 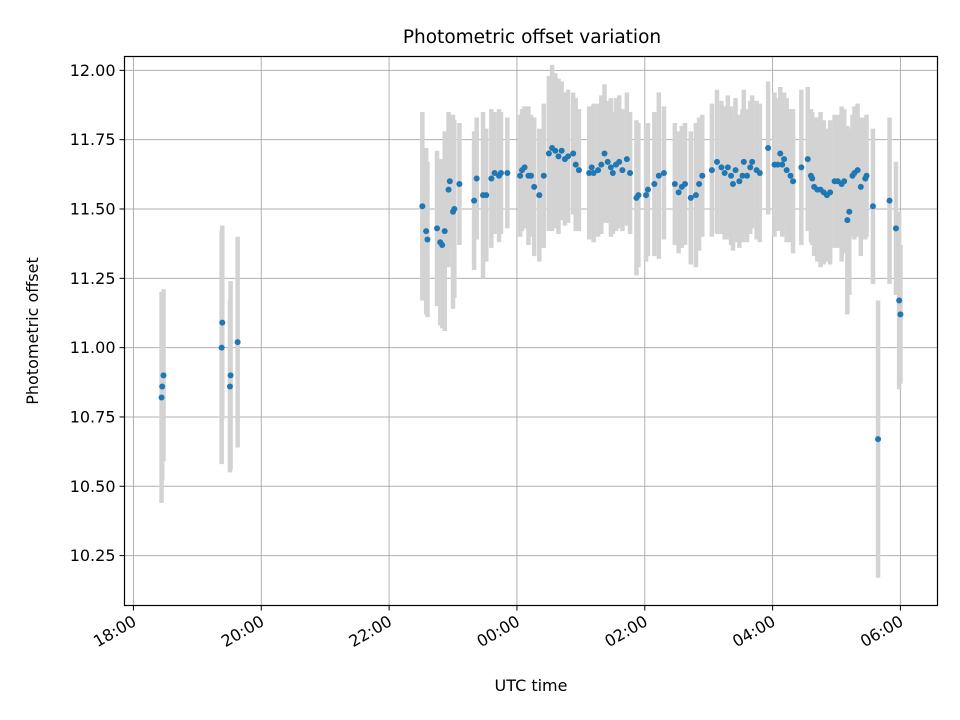 What do you see at coordinates (93, 486) in the screenshot?
I see `y-tick-label: 10.50` at bounding box center [93, 486].